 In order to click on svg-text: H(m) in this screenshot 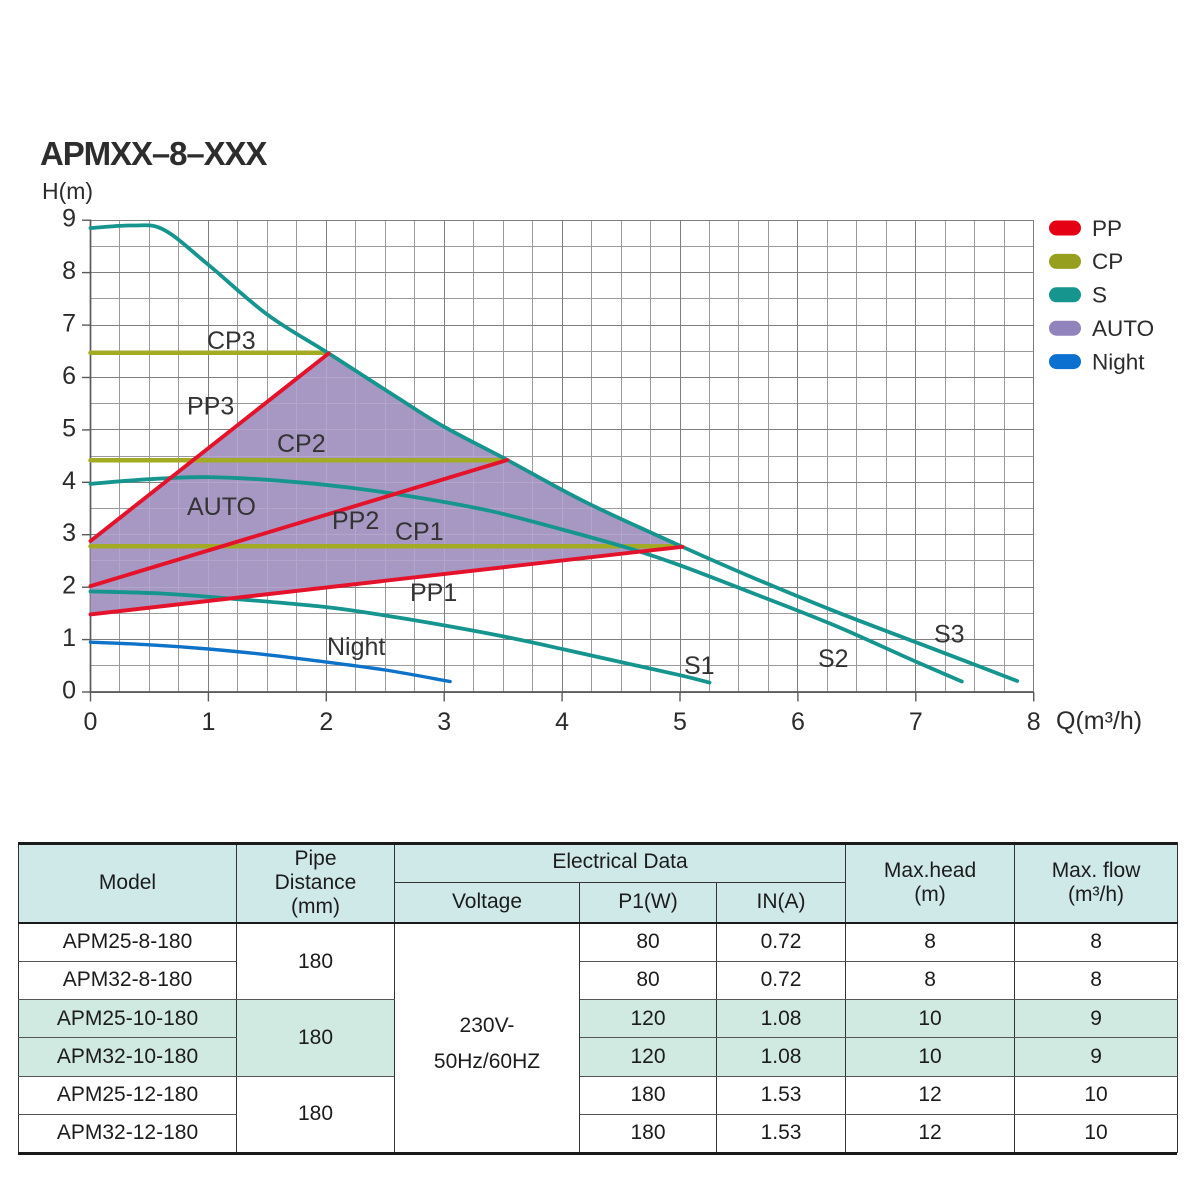, I will do `click(67, 191)`.